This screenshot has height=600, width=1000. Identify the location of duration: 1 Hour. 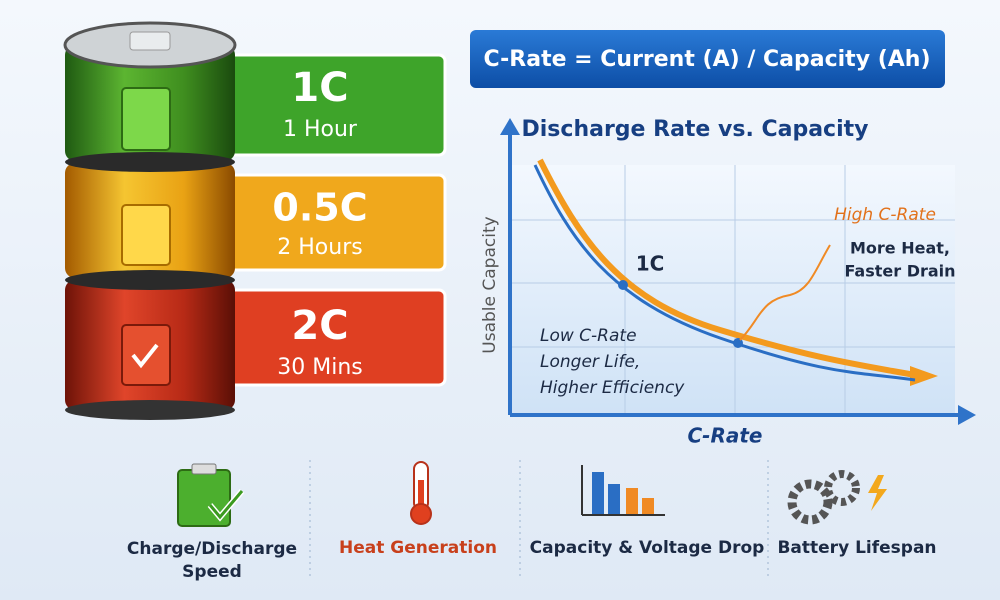
(320, 129).